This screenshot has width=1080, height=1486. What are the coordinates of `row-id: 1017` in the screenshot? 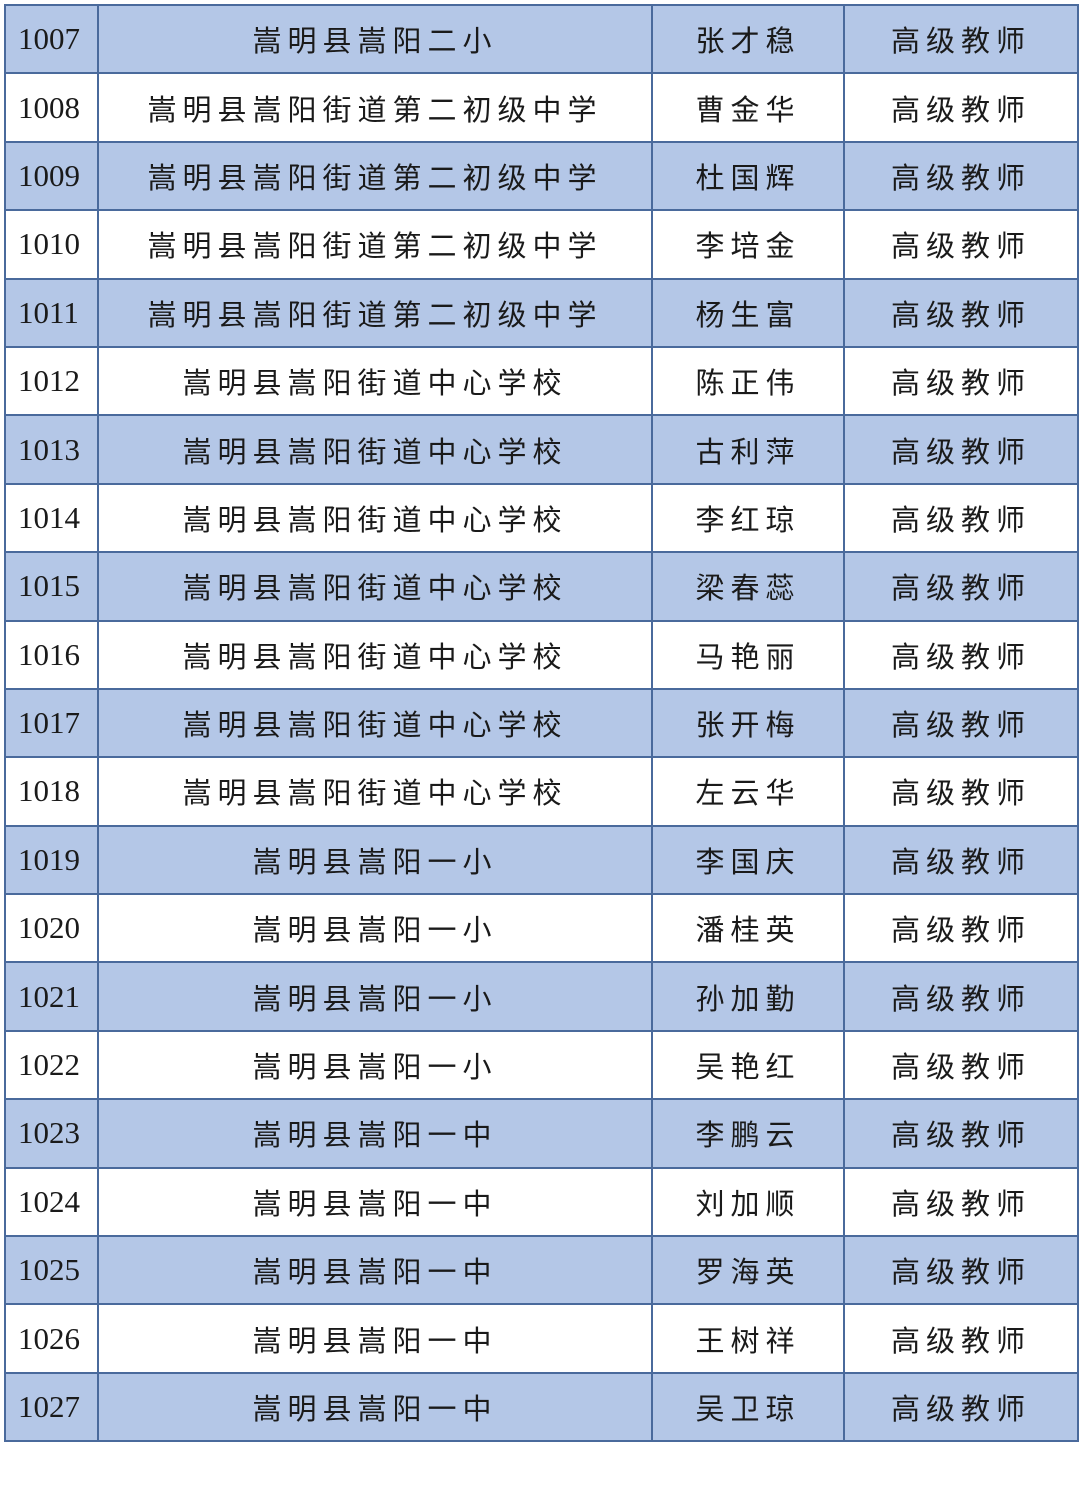 It's located at (51, 723).